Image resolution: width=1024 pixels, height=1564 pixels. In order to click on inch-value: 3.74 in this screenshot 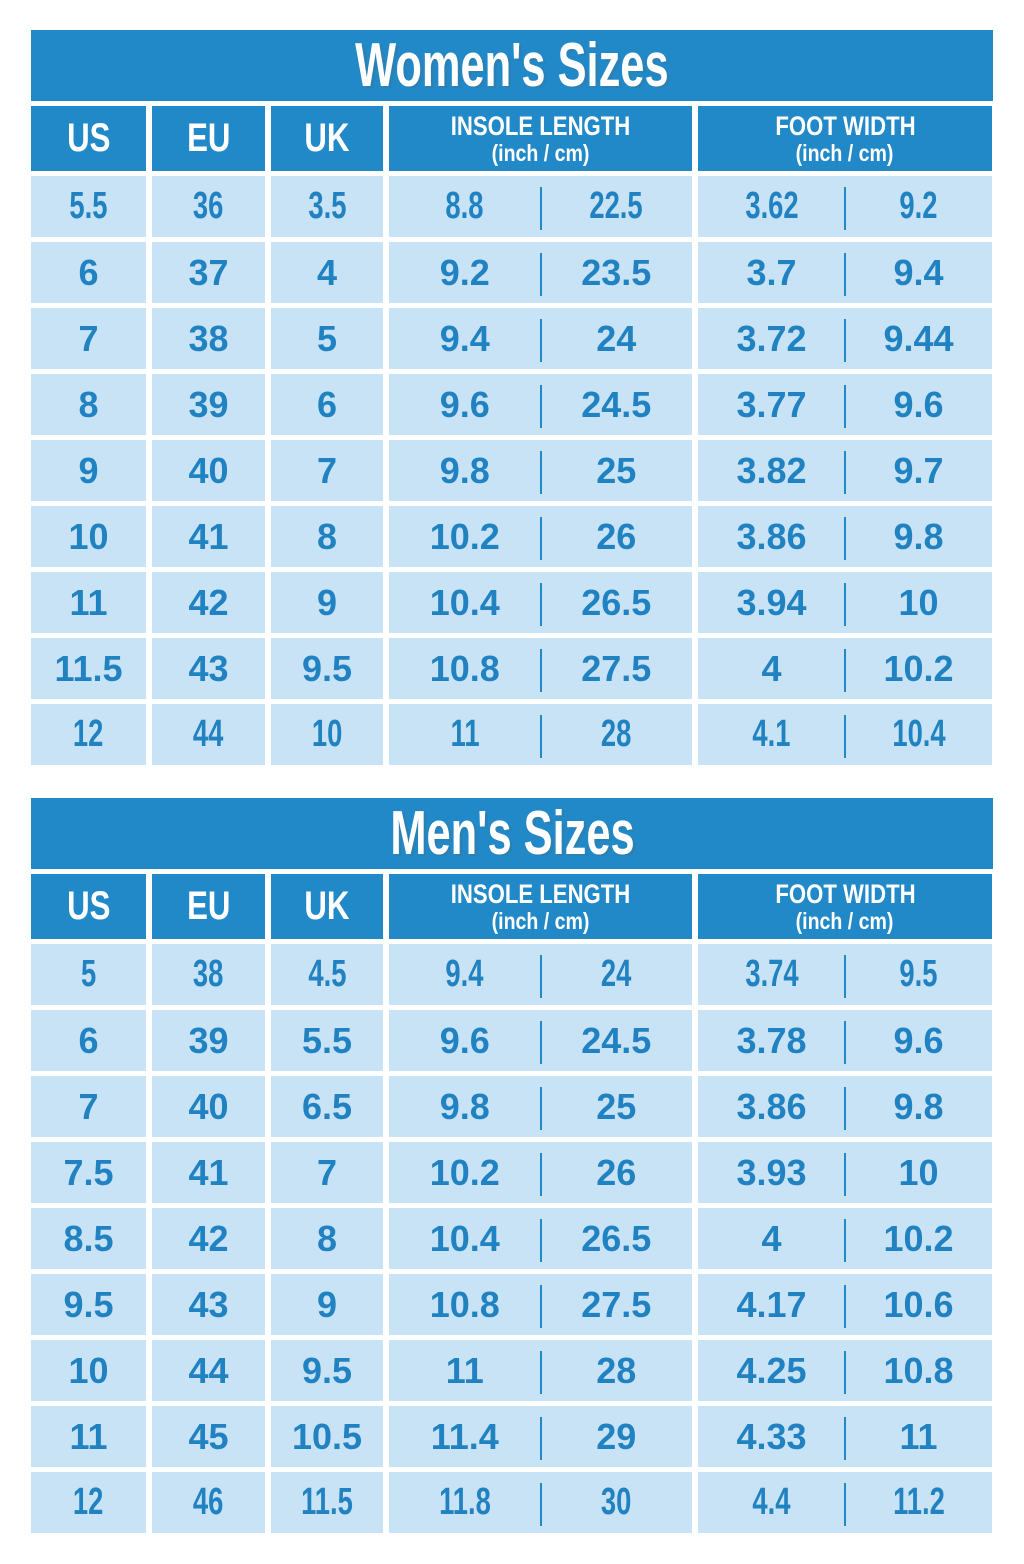, I will do `click(771, 974)`.